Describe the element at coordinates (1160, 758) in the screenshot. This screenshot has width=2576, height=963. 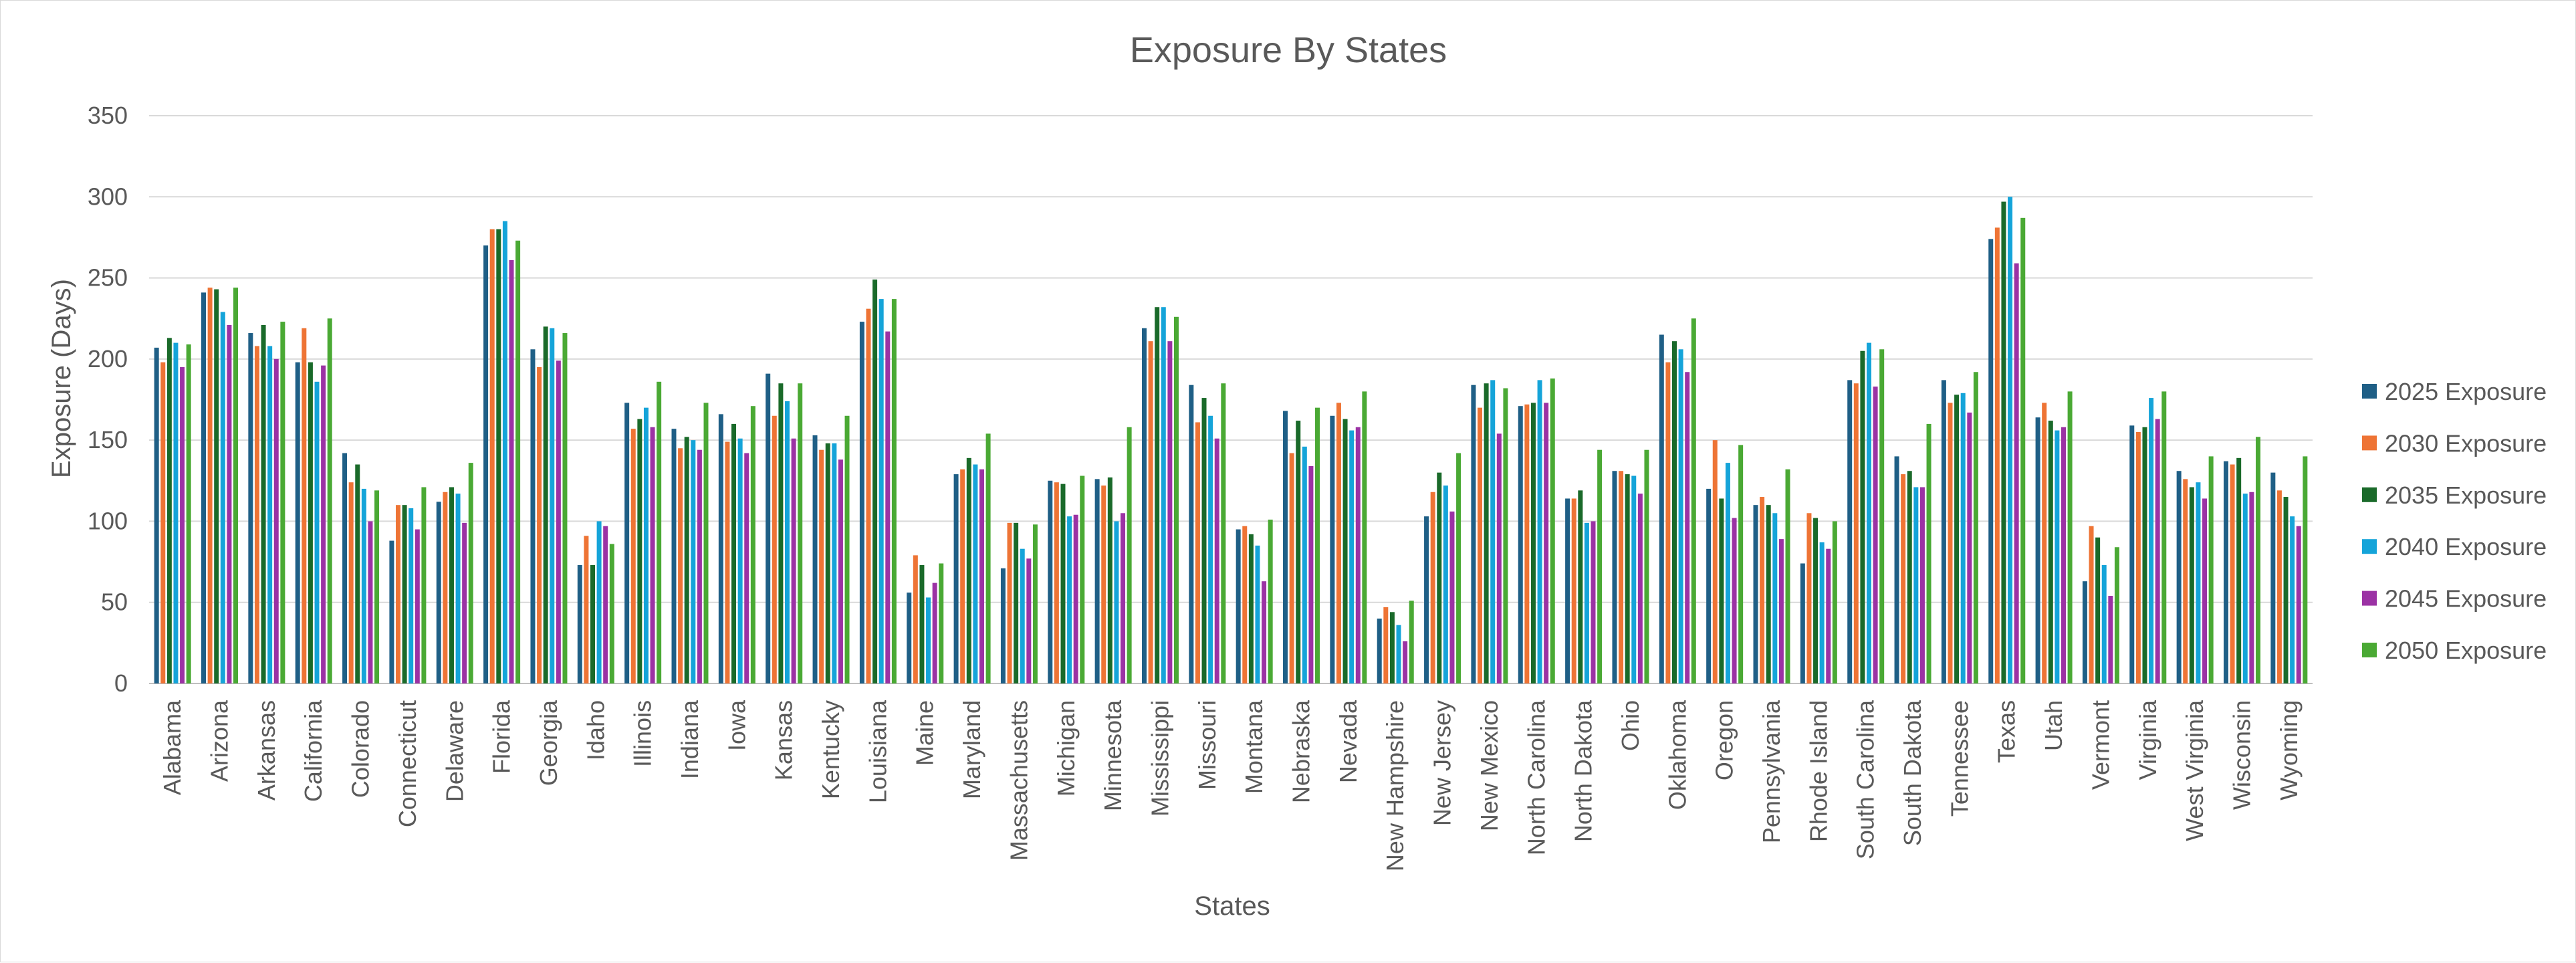
I see `x-tick-label: Mississippi` at that location.